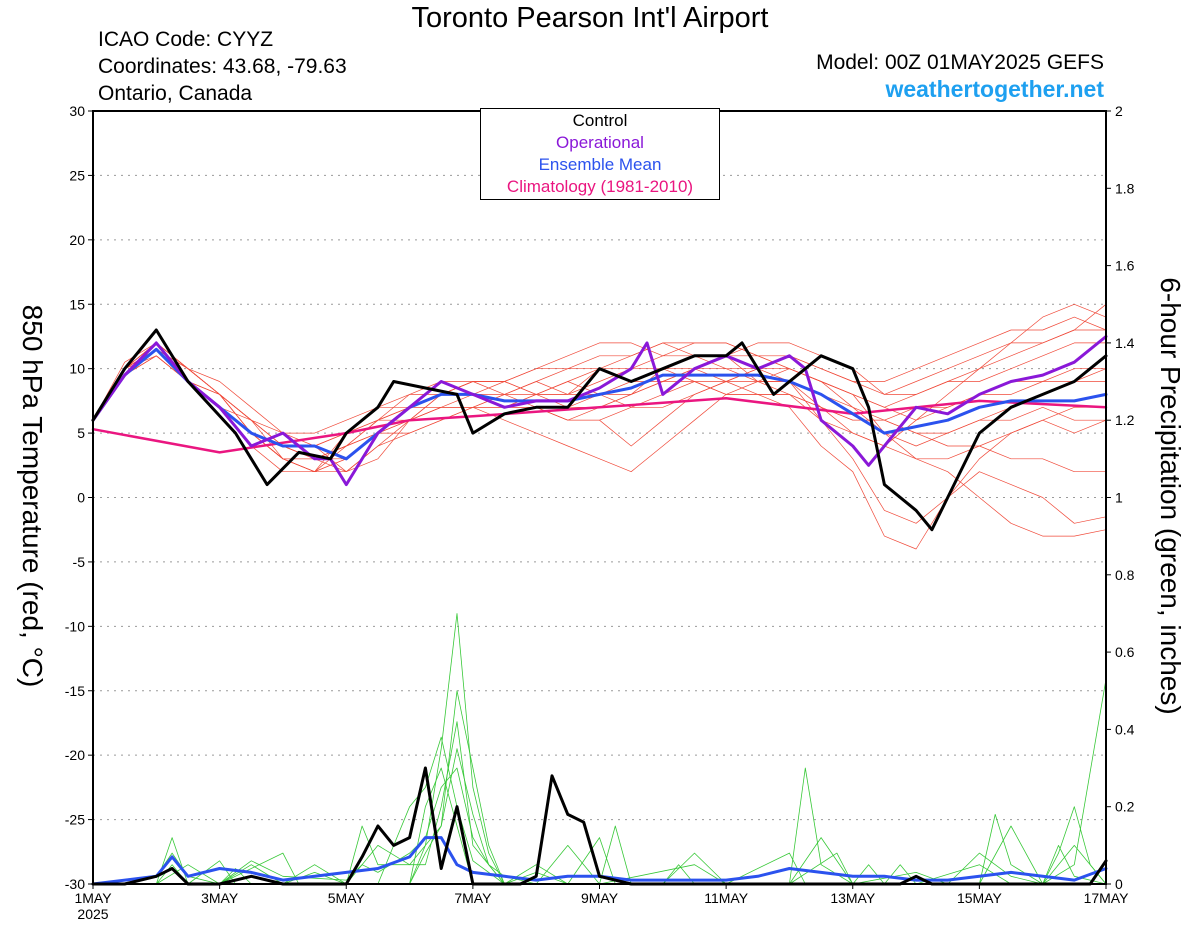 The height and width of the screenshot is (927, 1200). I want to click on ensemble-mean-precip-line, so click(599, 861).